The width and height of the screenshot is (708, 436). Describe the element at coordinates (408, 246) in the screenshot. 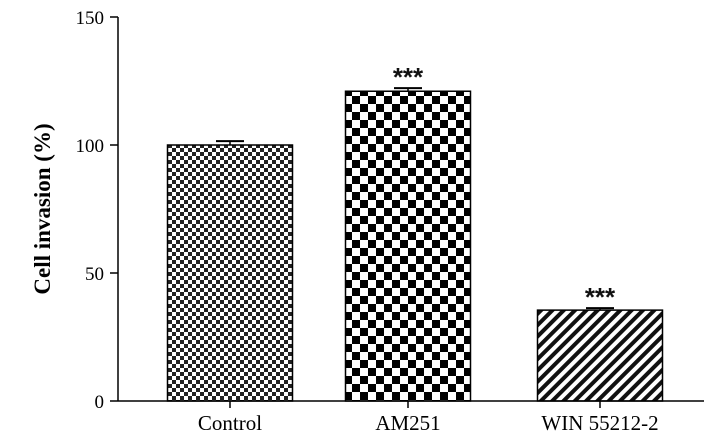

I see `bar-am251` at that location.